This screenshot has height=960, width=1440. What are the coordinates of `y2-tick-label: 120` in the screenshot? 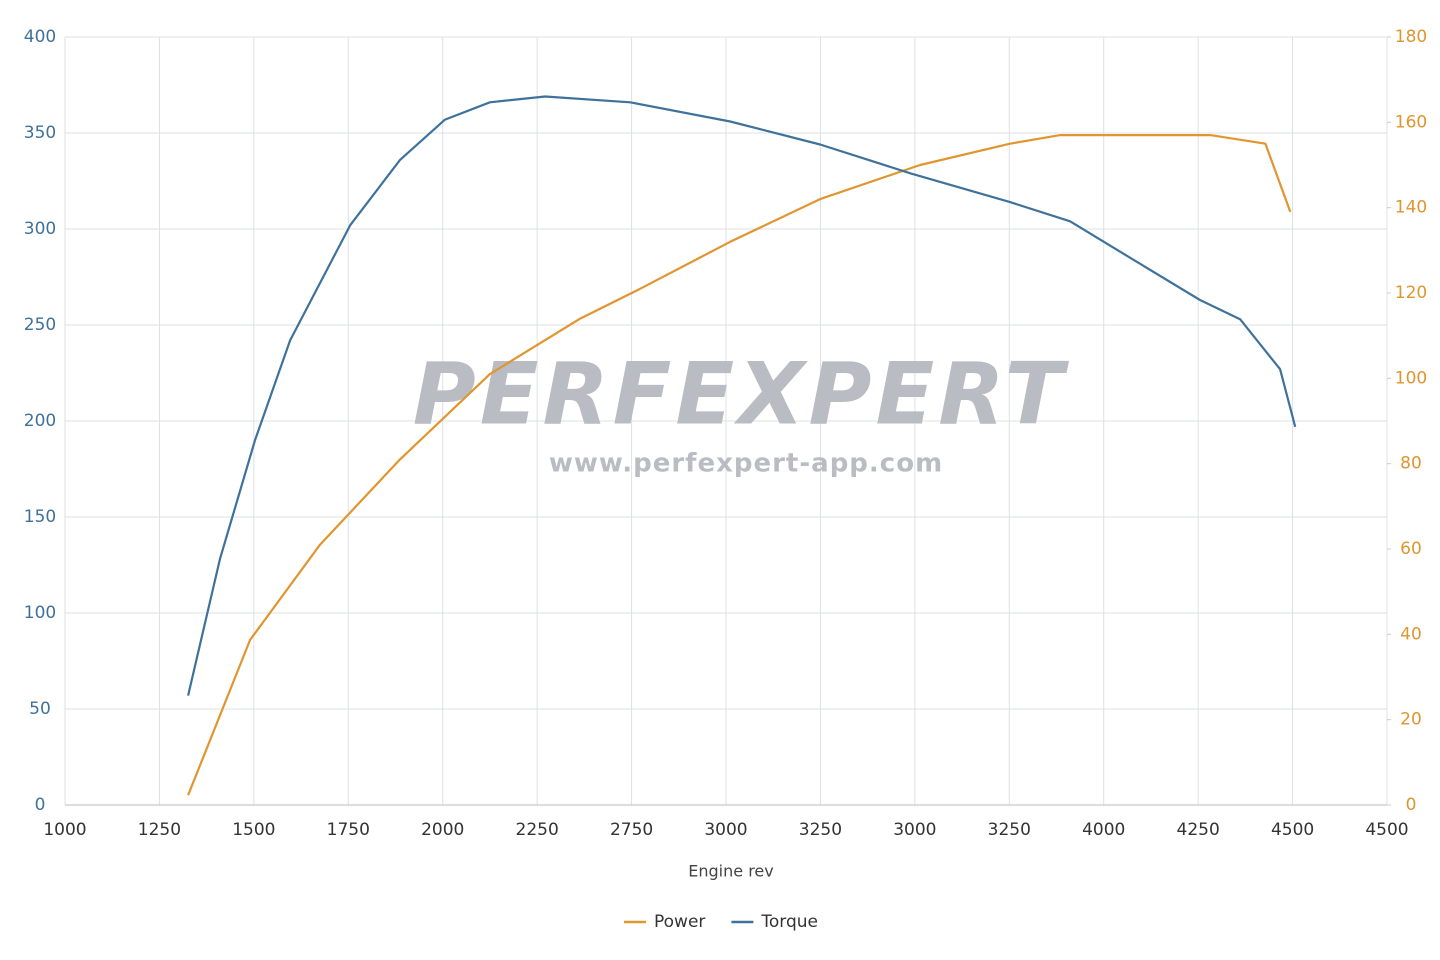 It's located at (1411, 293).